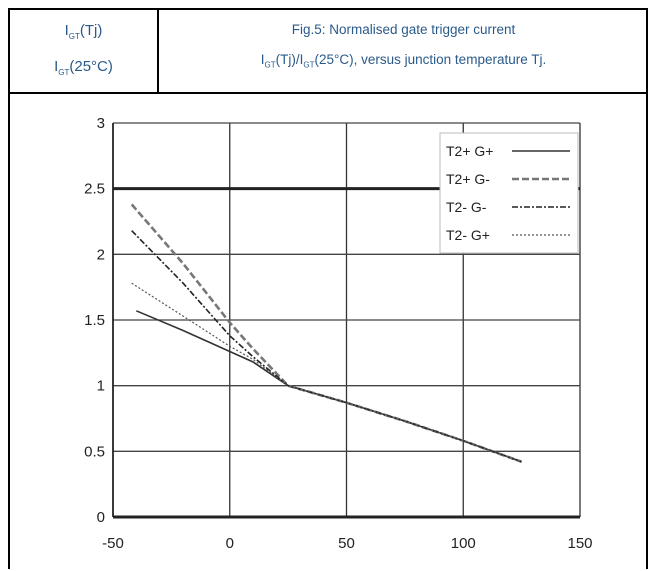 This screenshot has width=654, height=571. Describe the element at coordinates (74, 36) in the screenshot. I see `y-caption-sub: GT` at that location.